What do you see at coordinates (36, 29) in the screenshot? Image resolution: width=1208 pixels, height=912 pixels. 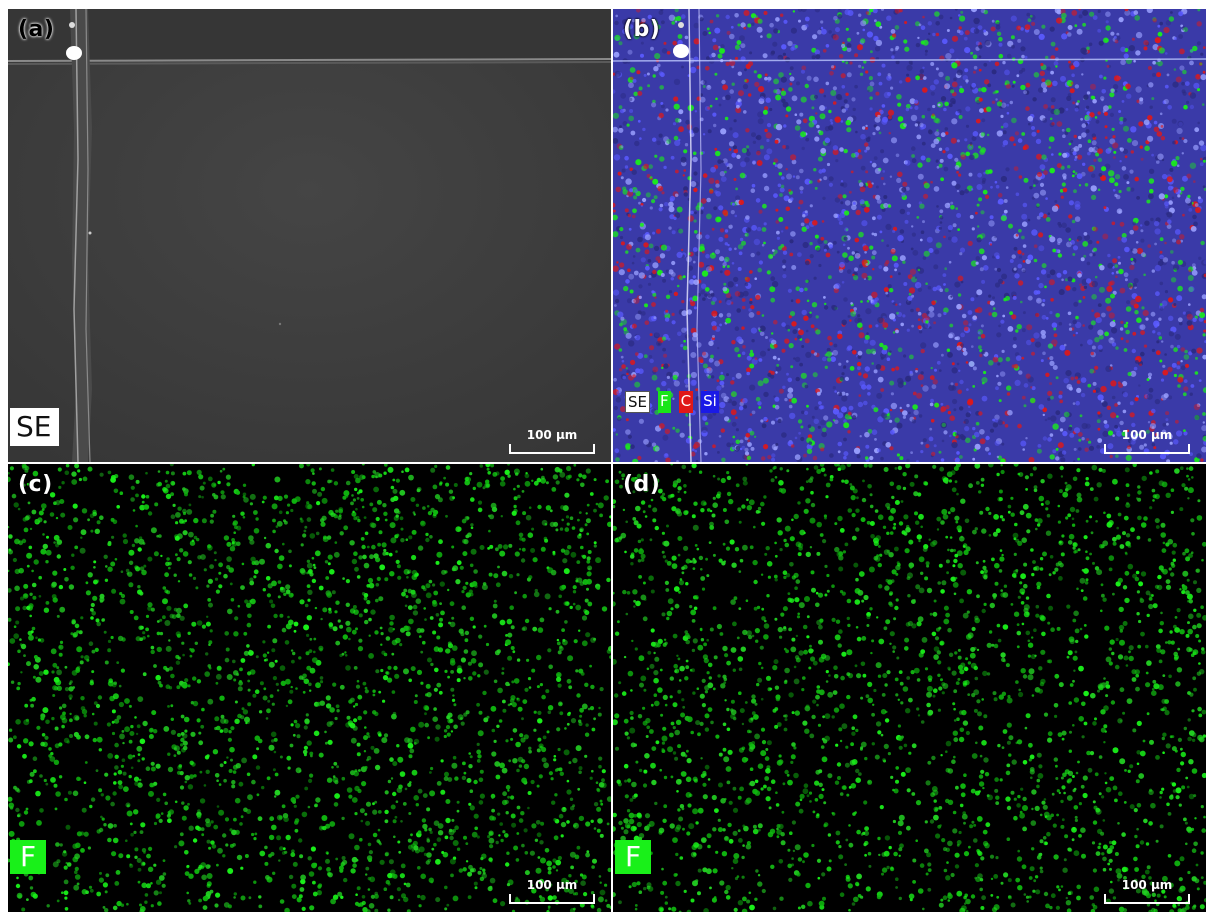 I see `panel-label: (a)` at bounding box center [36, 29].